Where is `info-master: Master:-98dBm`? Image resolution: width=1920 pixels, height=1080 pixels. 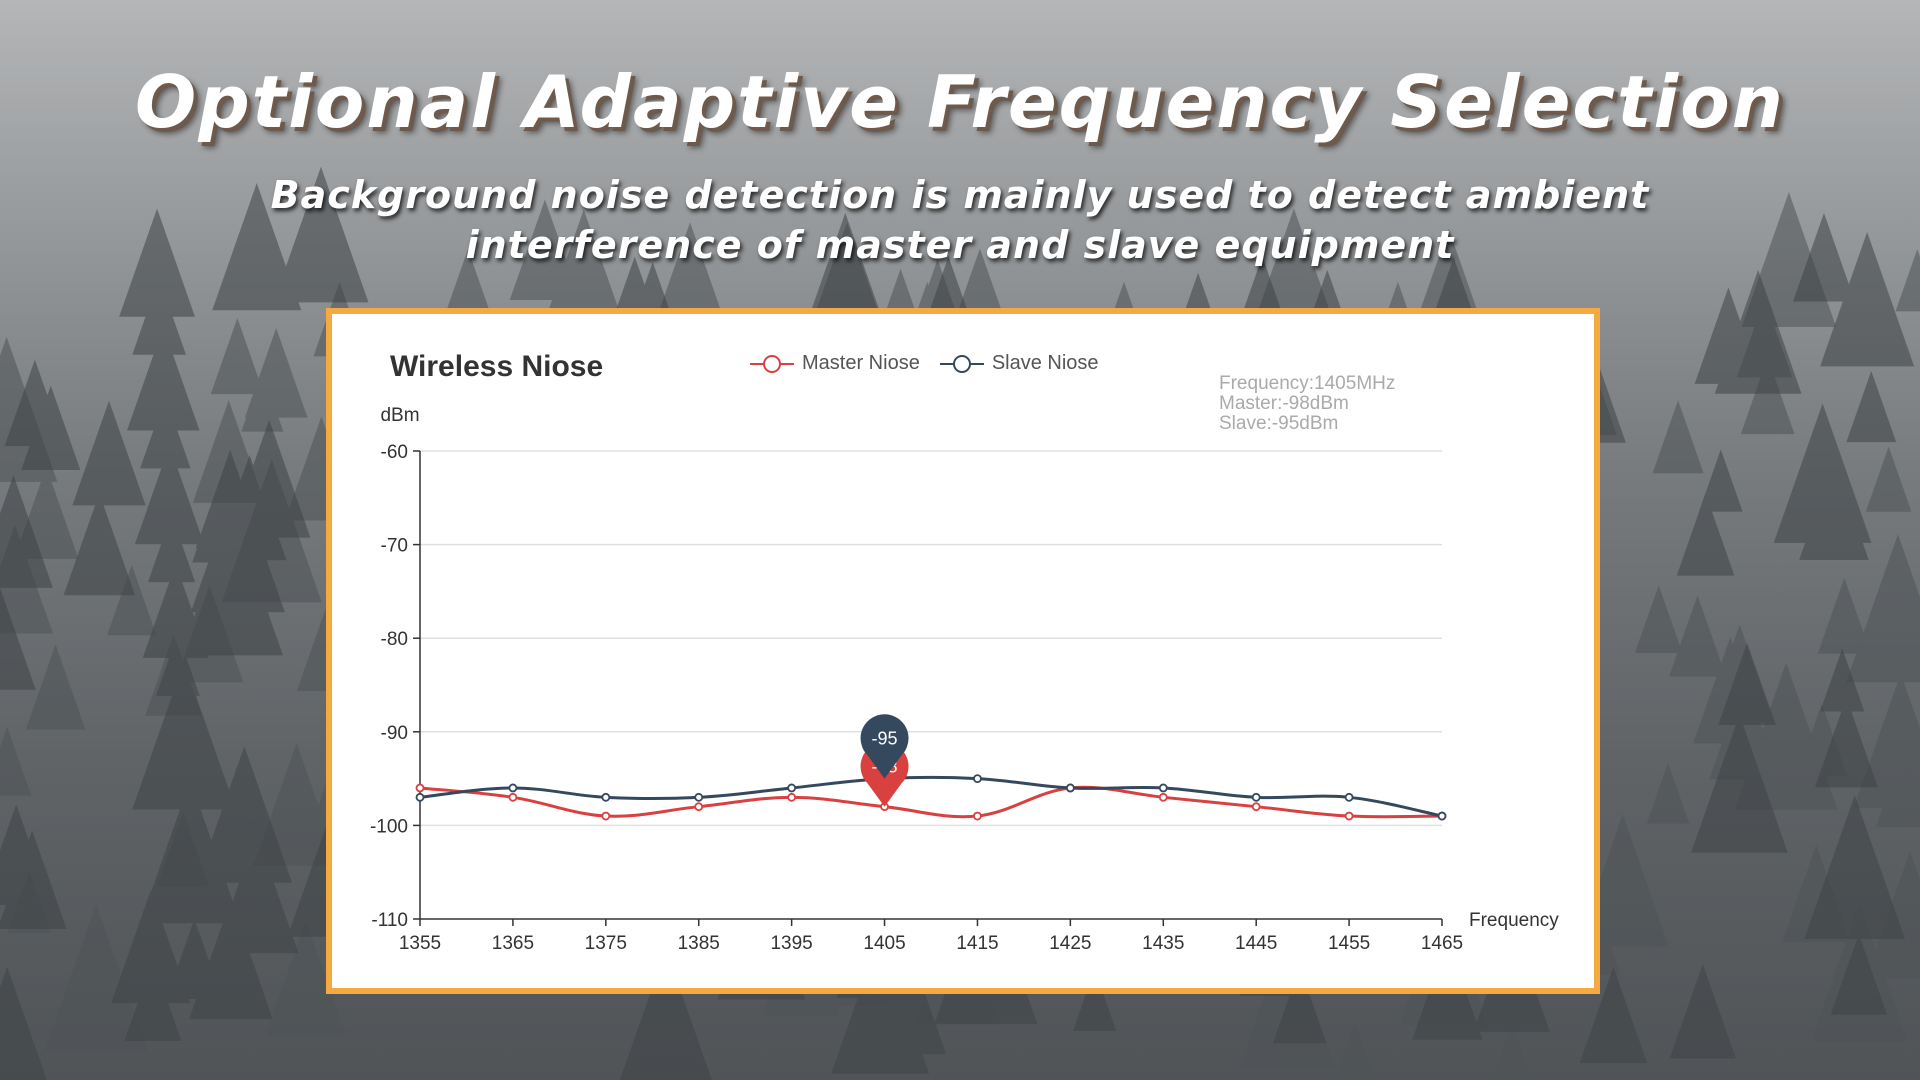 info-master: Master:-98dBm is located at coordinates (1284, 403).